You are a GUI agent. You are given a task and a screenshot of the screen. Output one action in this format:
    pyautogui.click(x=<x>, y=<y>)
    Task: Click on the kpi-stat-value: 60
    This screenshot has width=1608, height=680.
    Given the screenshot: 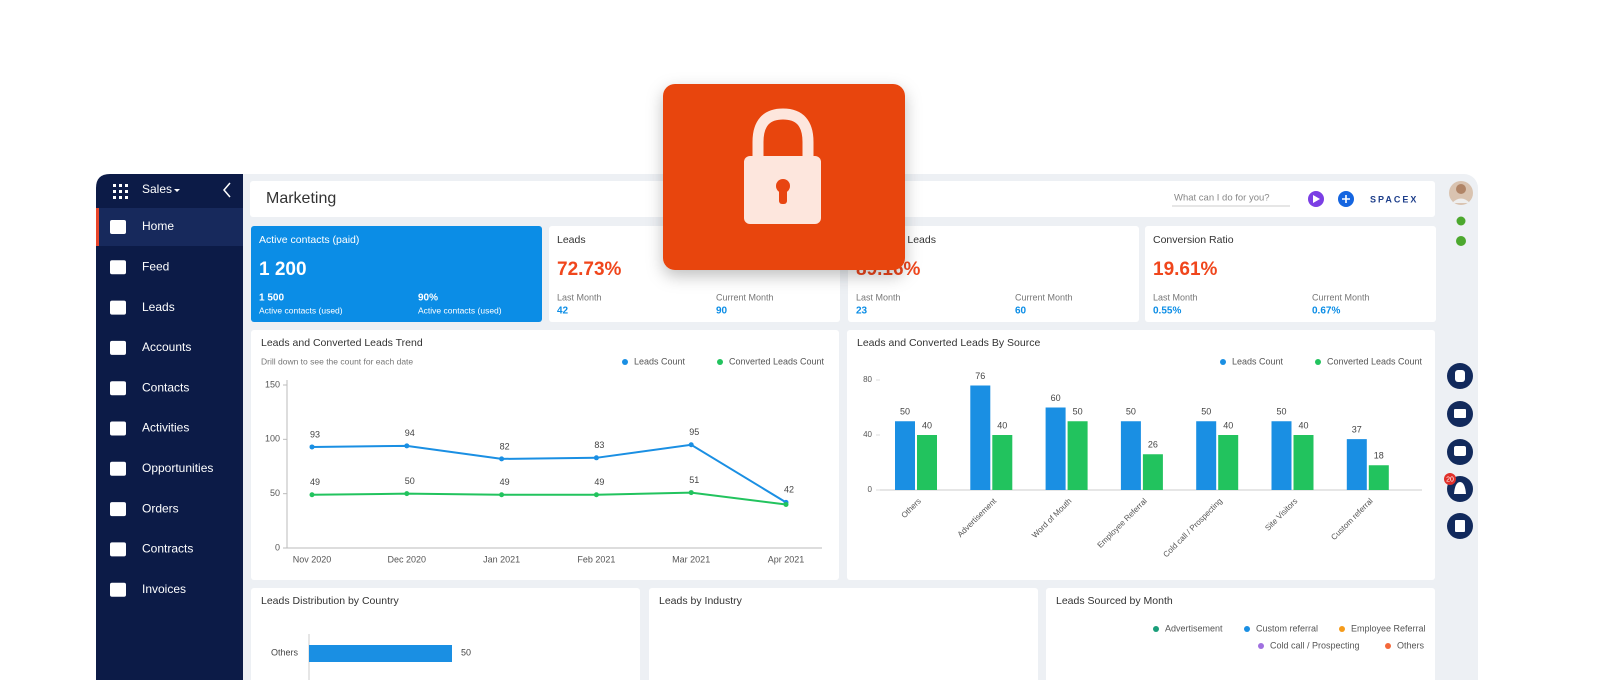 What is the action you would take?
    pyautogui.click(x=1021, y=311)
    